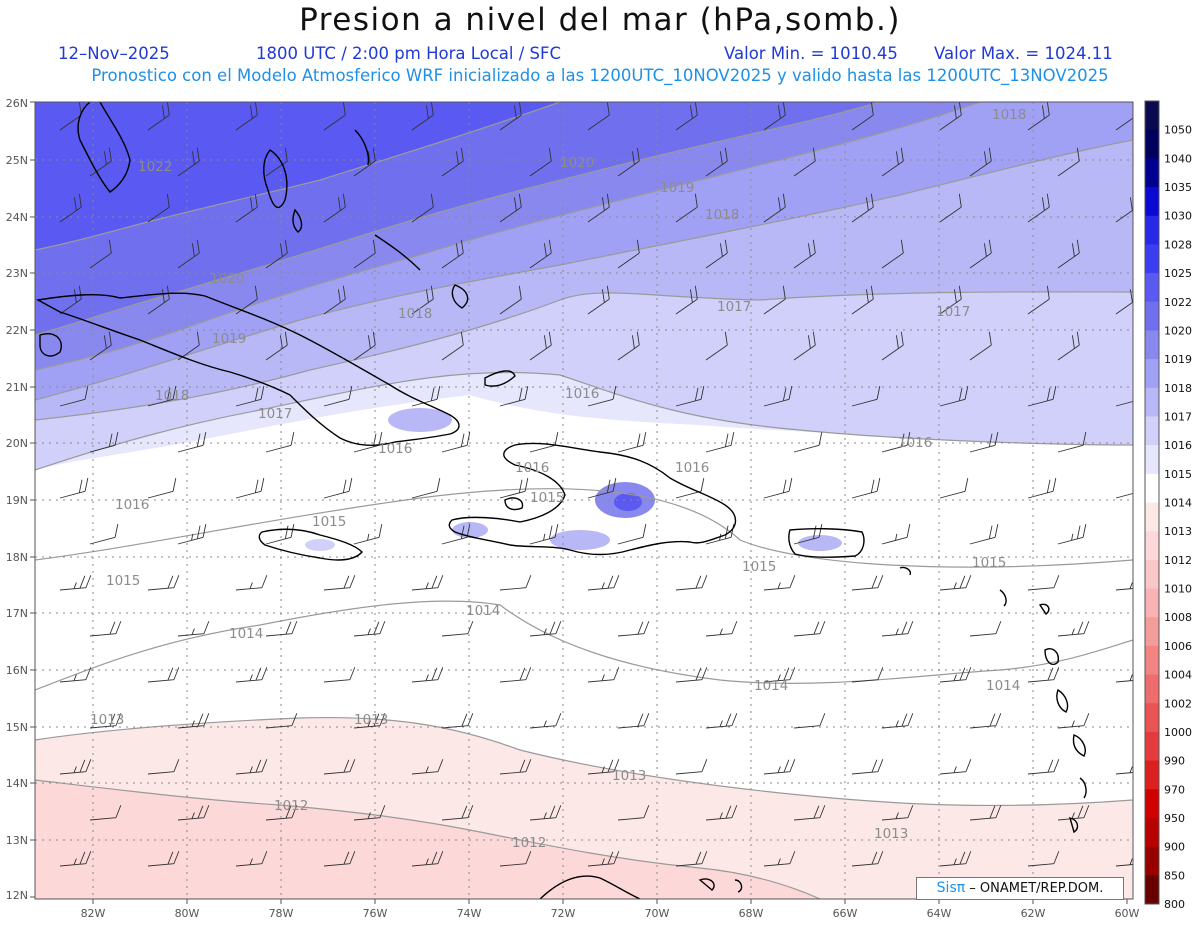  I want to click on isobar-label: 1013, so click(629, 776).